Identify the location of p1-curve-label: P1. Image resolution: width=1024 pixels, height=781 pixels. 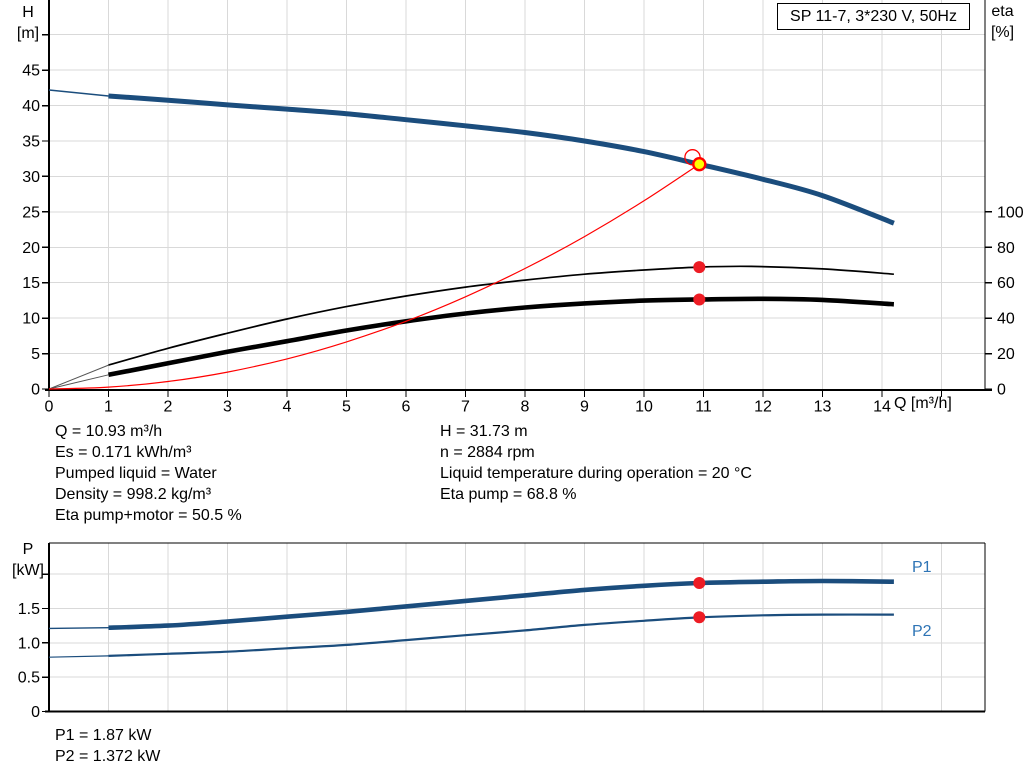
(922, 567).